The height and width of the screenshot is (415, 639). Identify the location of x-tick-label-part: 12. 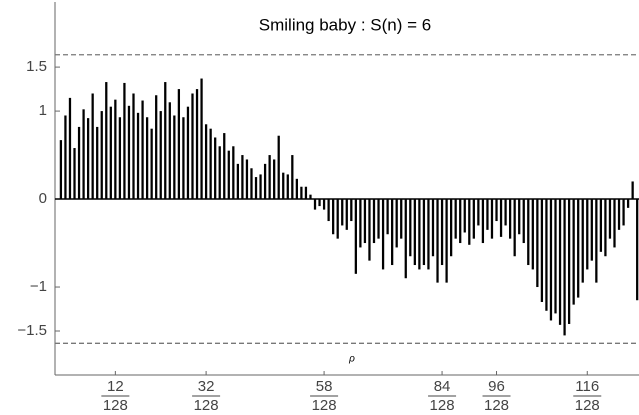
(115, 386).